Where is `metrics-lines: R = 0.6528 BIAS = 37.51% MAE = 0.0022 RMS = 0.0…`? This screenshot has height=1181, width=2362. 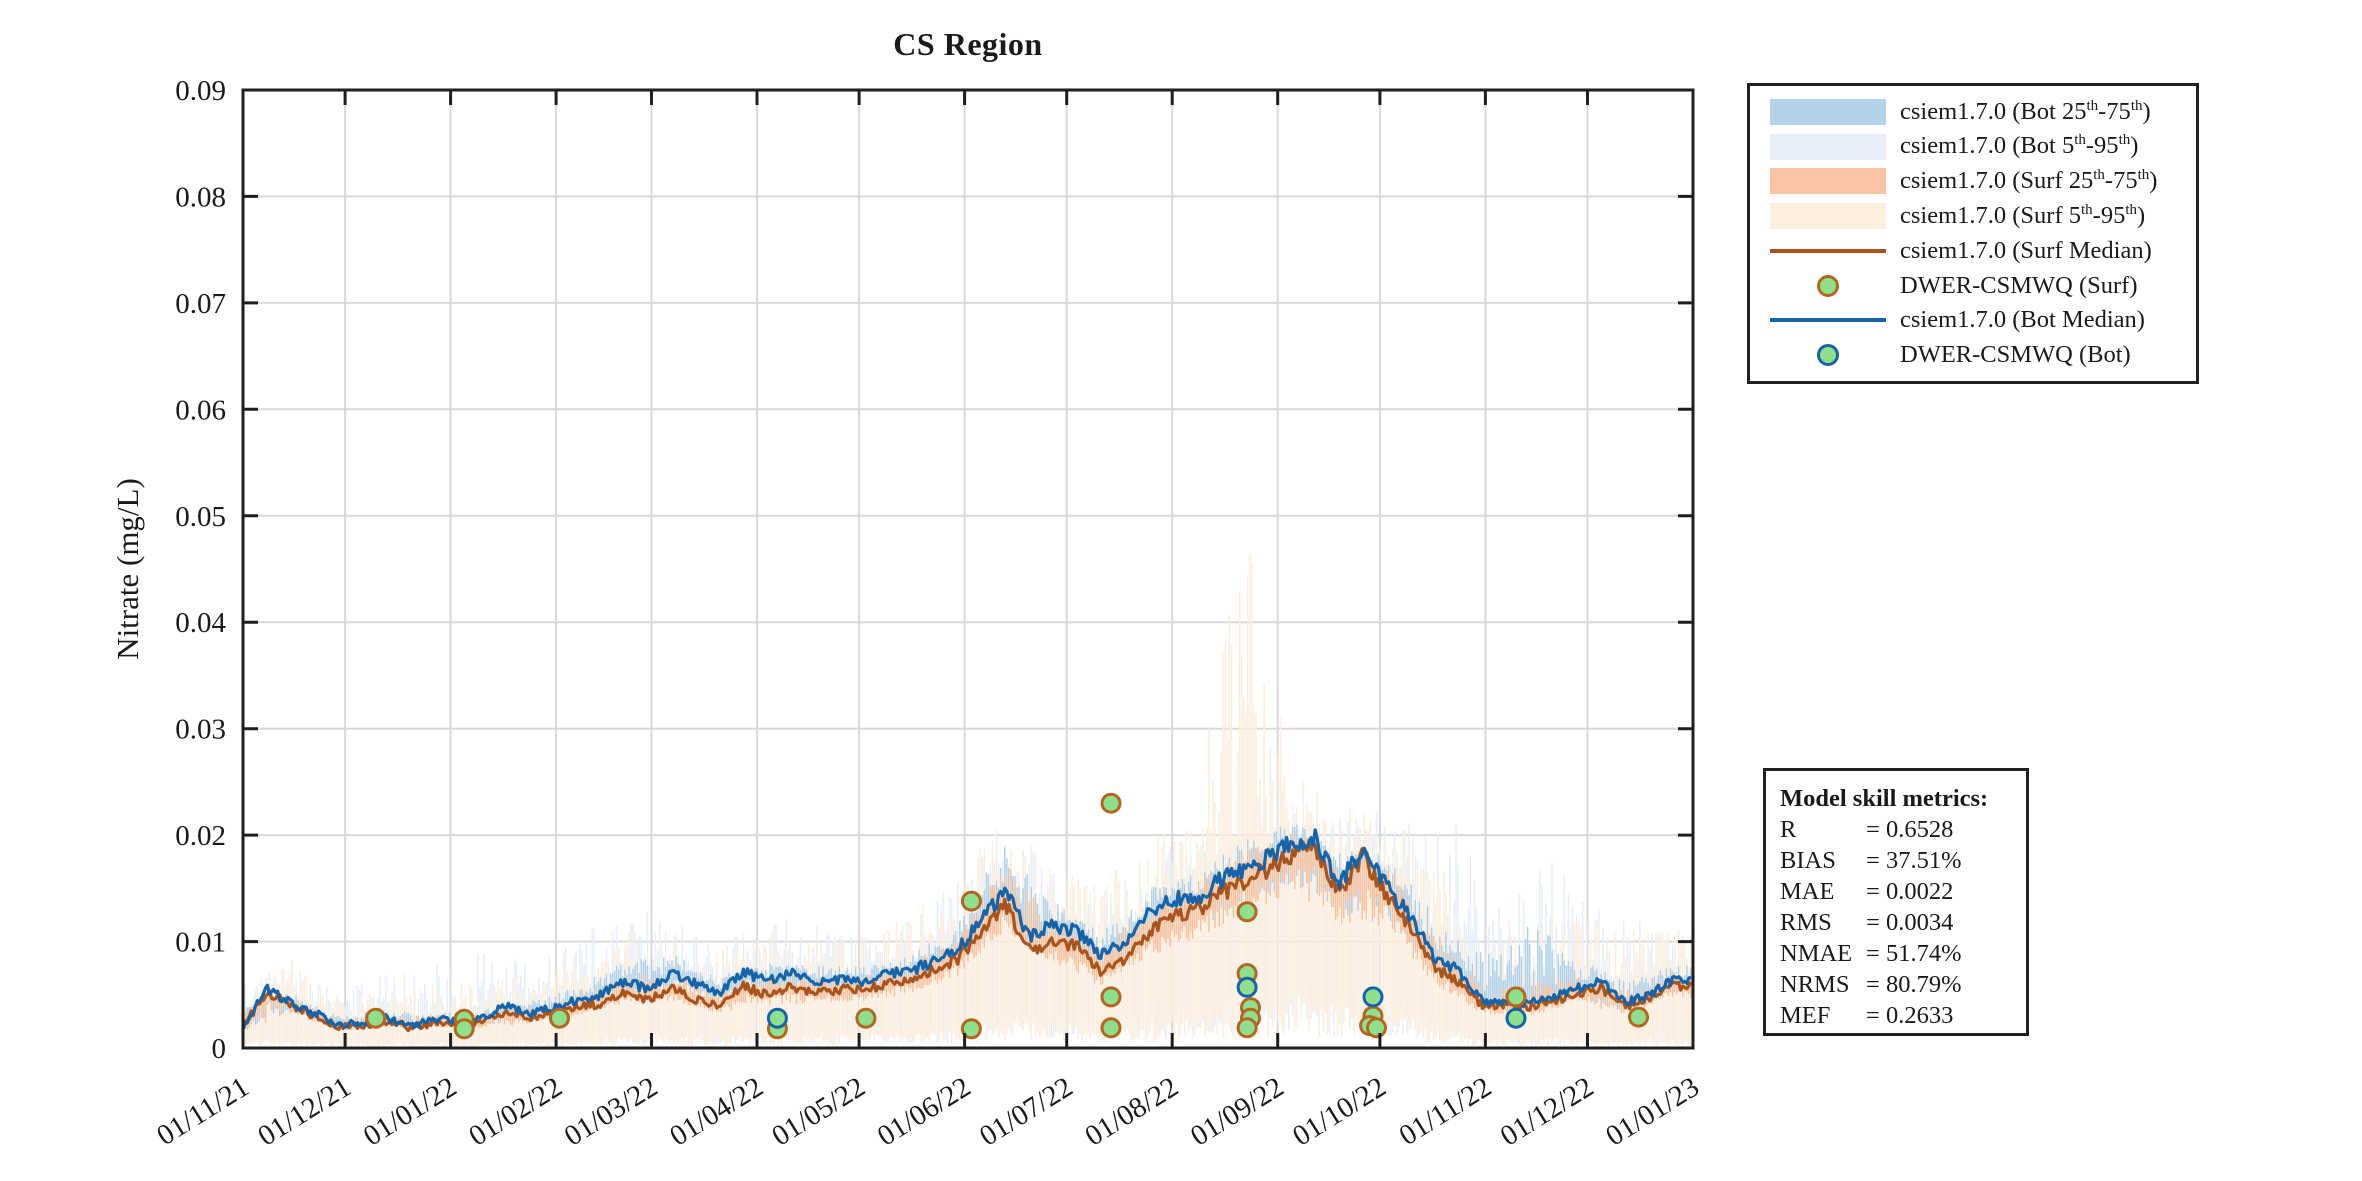 metrics-lines: R = 0.6528 BIAS = 37.51% MAE = 0.0022 RMS = 0.0… is located at coordinates (1896, 922).